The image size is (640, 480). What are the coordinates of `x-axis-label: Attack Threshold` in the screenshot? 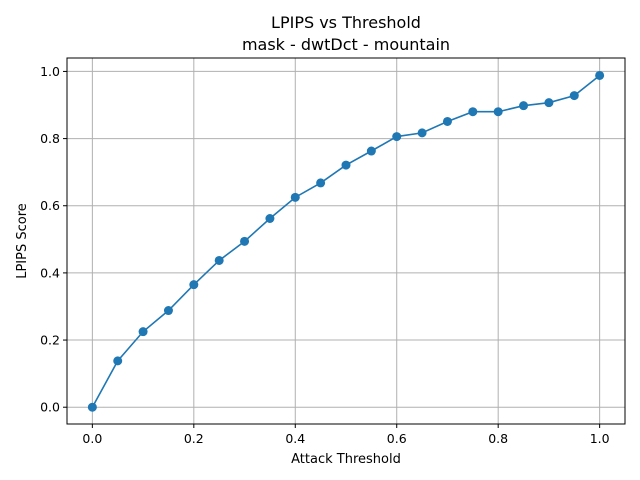 It's located at (346, 459).